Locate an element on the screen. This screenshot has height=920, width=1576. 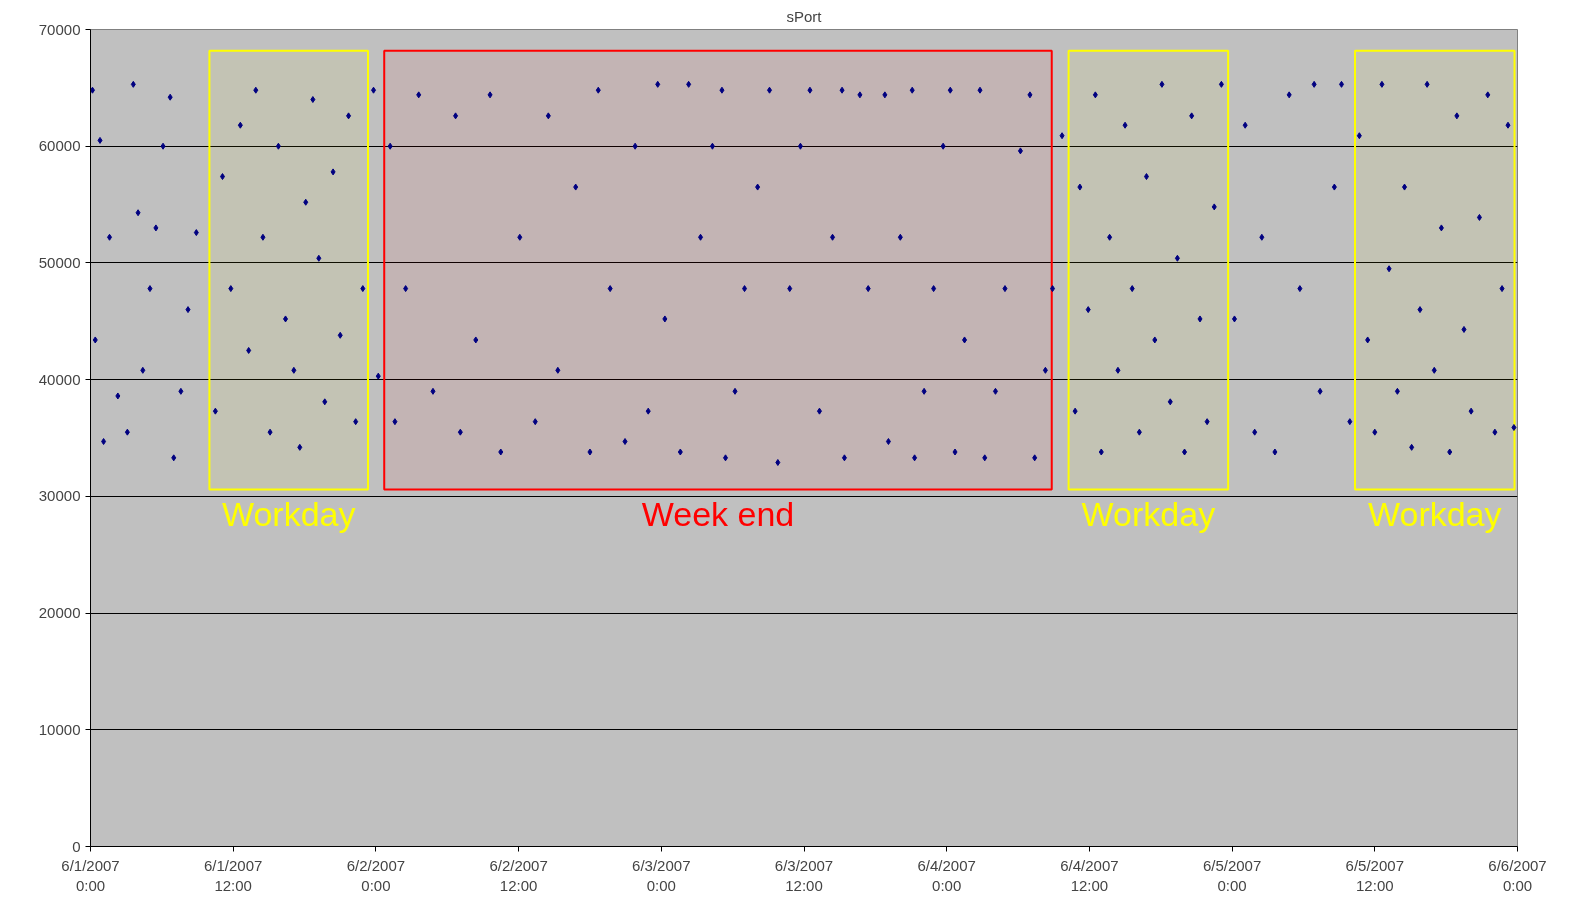
x-tick-label: 6/5/2007 0:00 is located at coordinates (1232, 875).